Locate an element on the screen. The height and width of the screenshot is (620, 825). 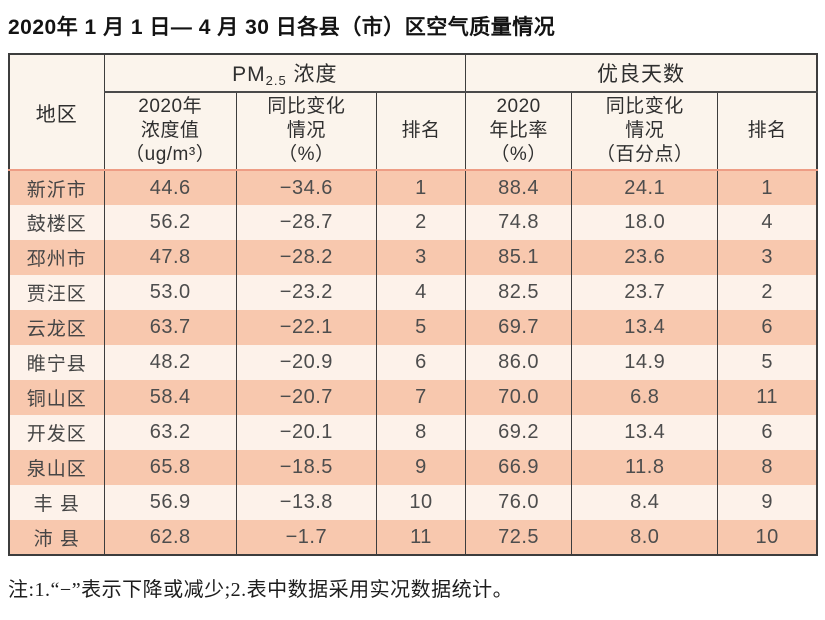
days-change-cell: 14.9 is located at coordinates (645, 362).